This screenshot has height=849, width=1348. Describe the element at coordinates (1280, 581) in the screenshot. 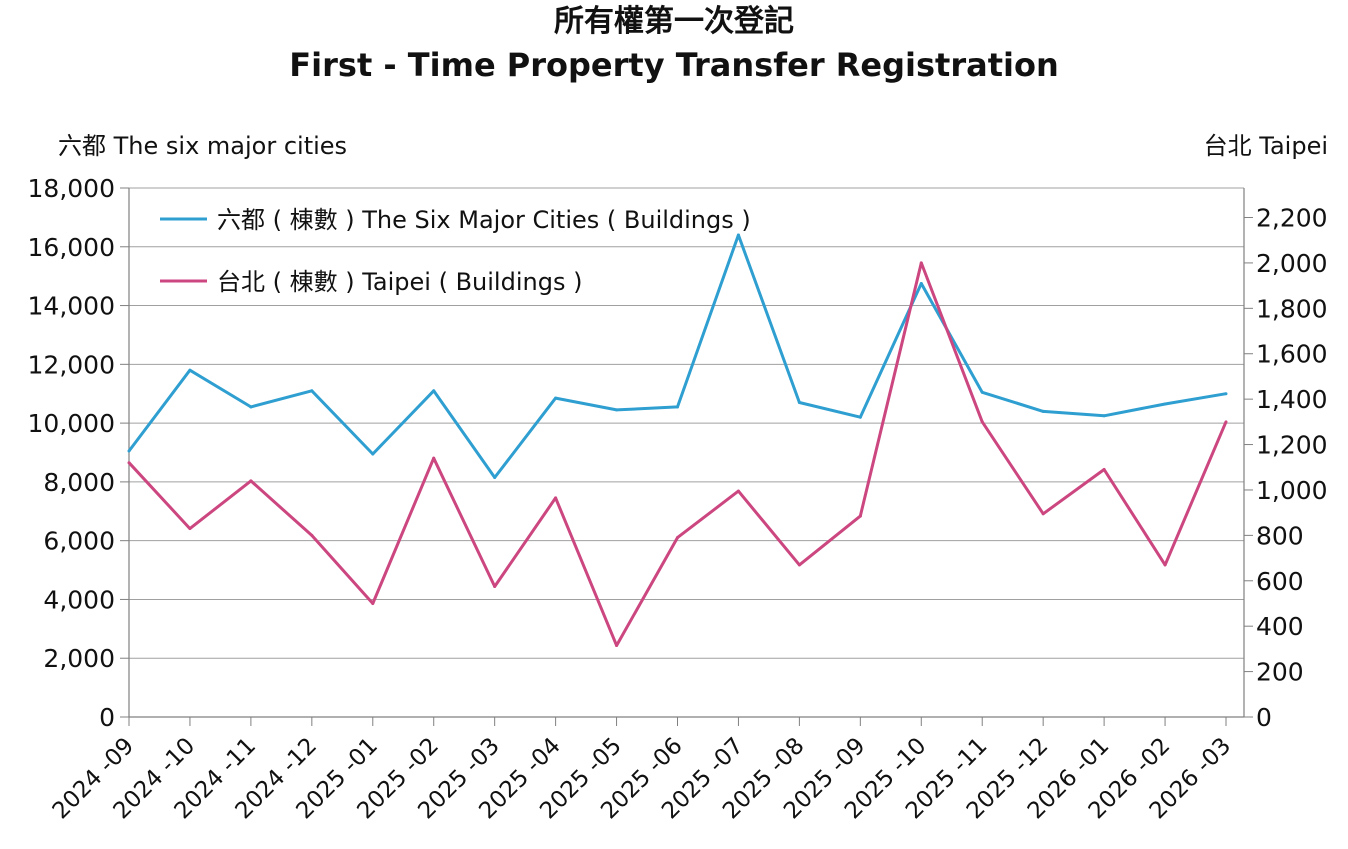

I see `right-tick-label: 600` at that location.